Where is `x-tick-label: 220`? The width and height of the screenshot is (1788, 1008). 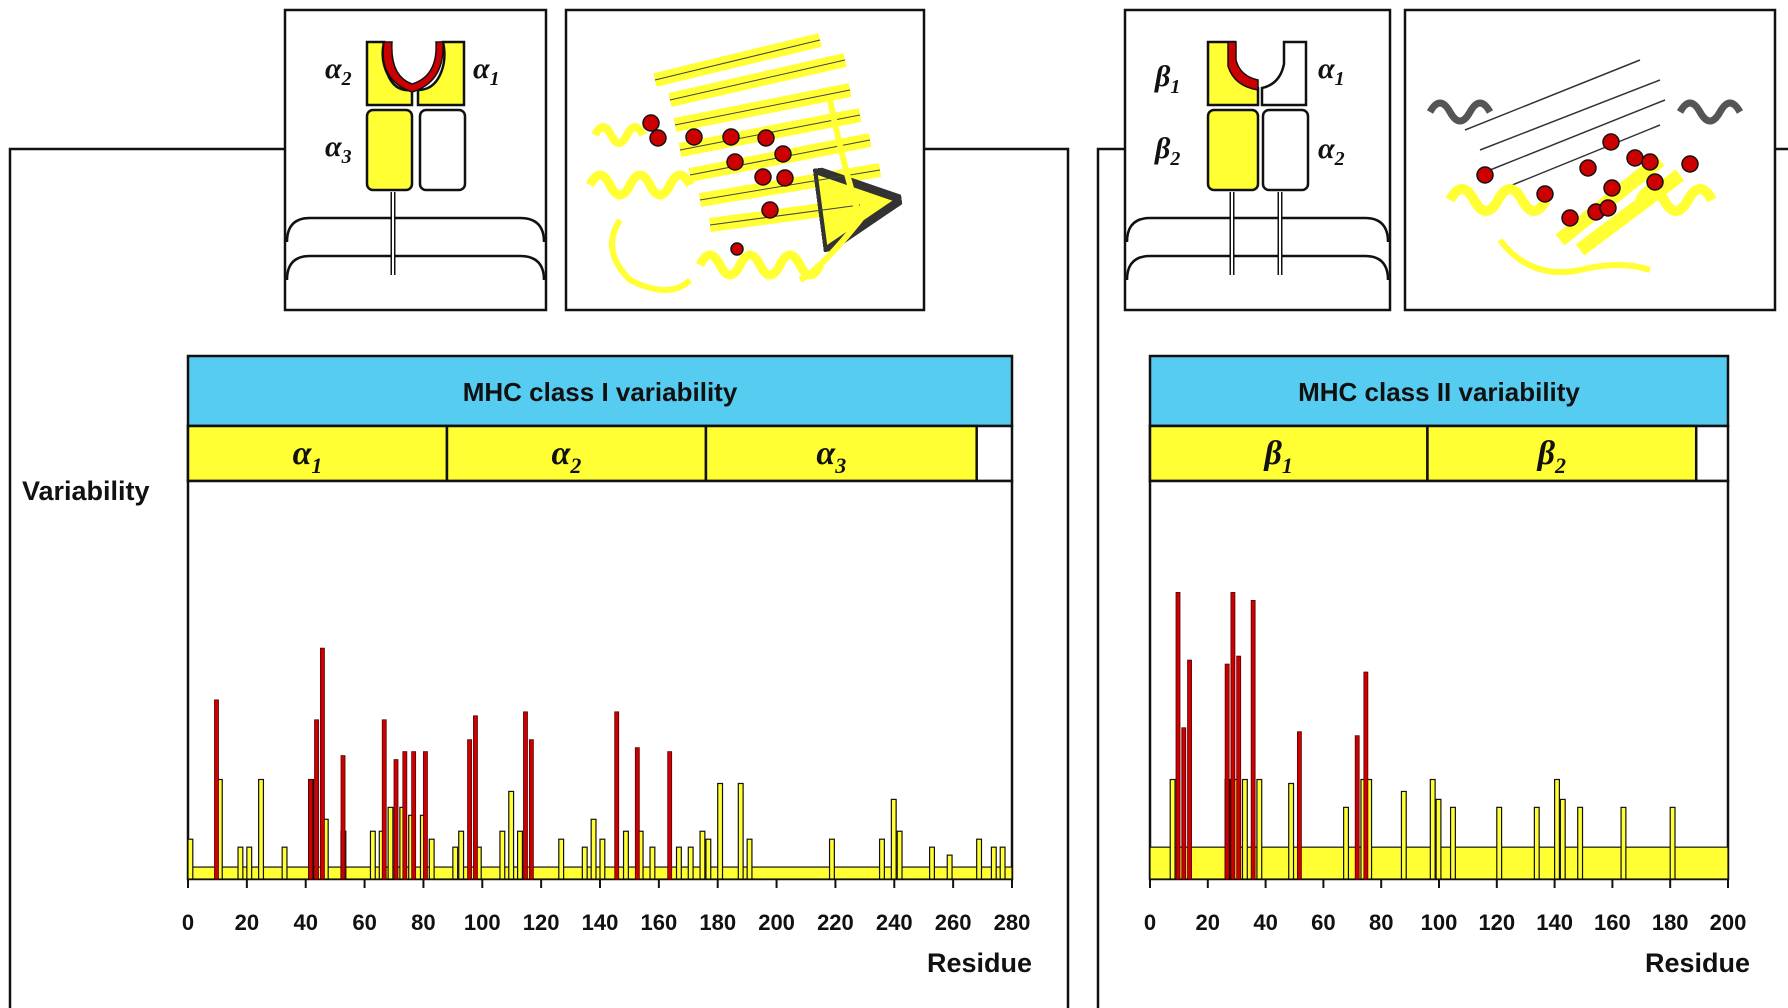
x-tick-label: 220 is located at coordinates (835, 922).